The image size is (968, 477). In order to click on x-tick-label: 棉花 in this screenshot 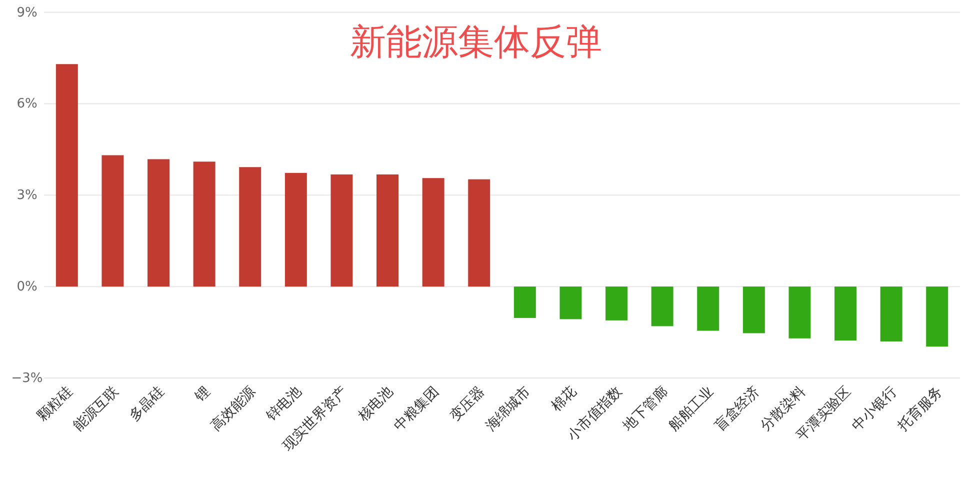, I will do `click(564, 399)`.